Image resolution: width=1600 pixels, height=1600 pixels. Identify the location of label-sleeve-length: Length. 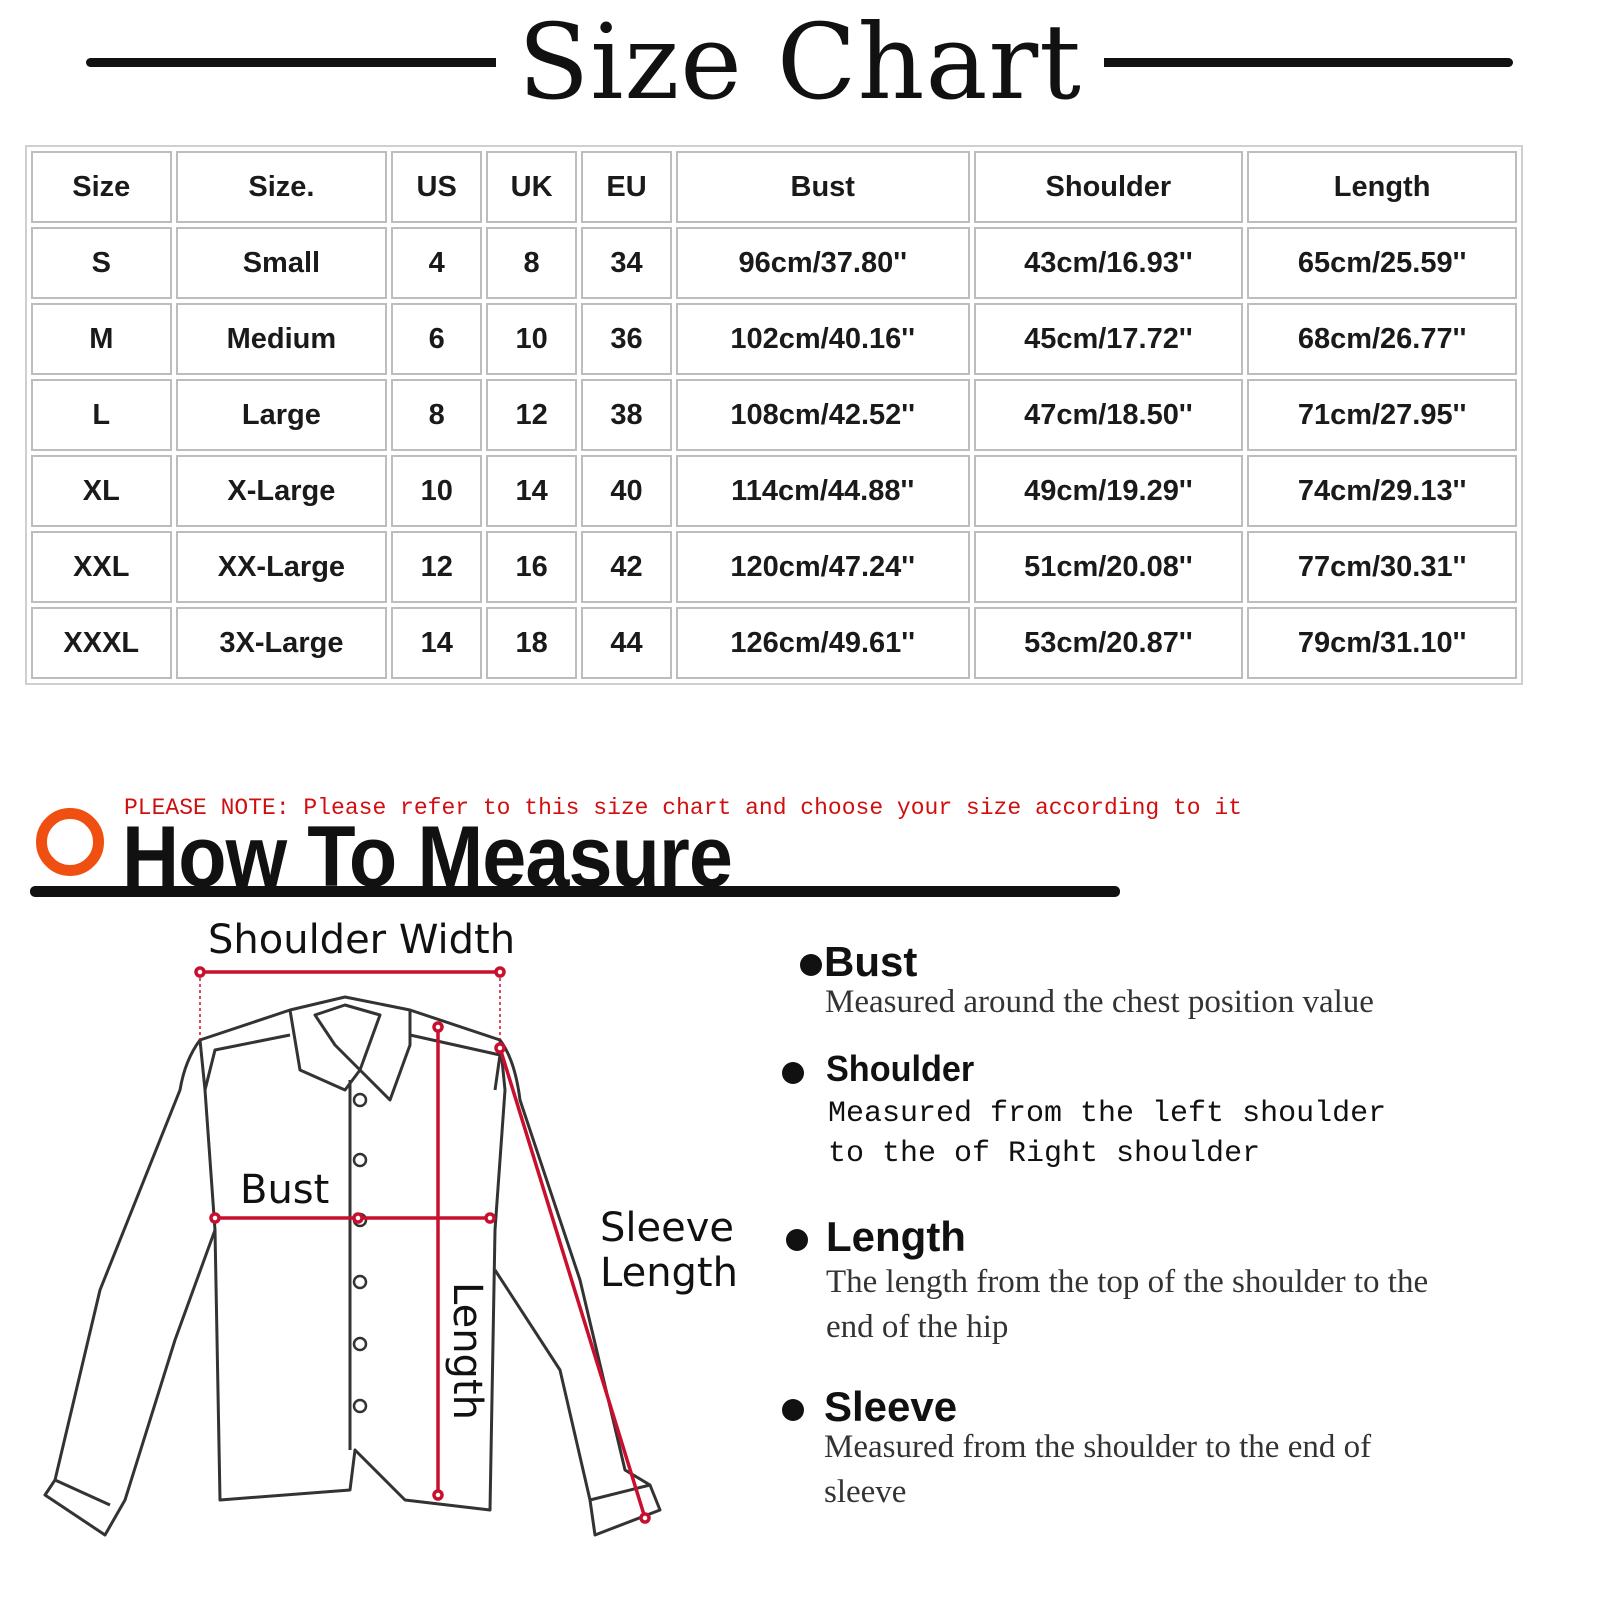
(669, 1273).